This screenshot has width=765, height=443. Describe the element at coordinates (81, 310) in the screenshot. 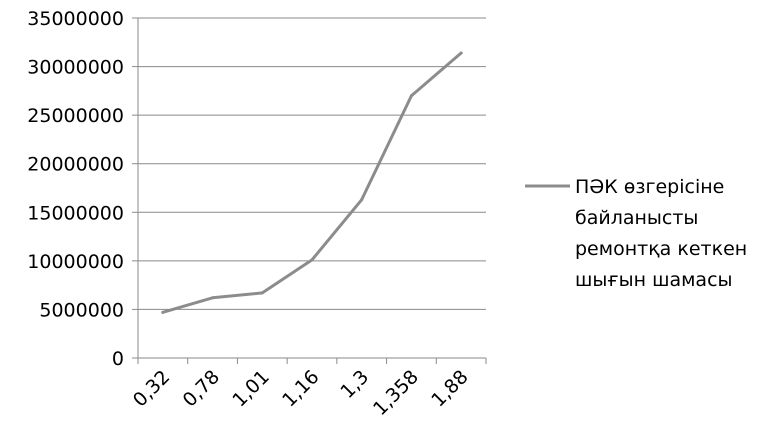

I see `y-tick-label: 5000000` at that location.